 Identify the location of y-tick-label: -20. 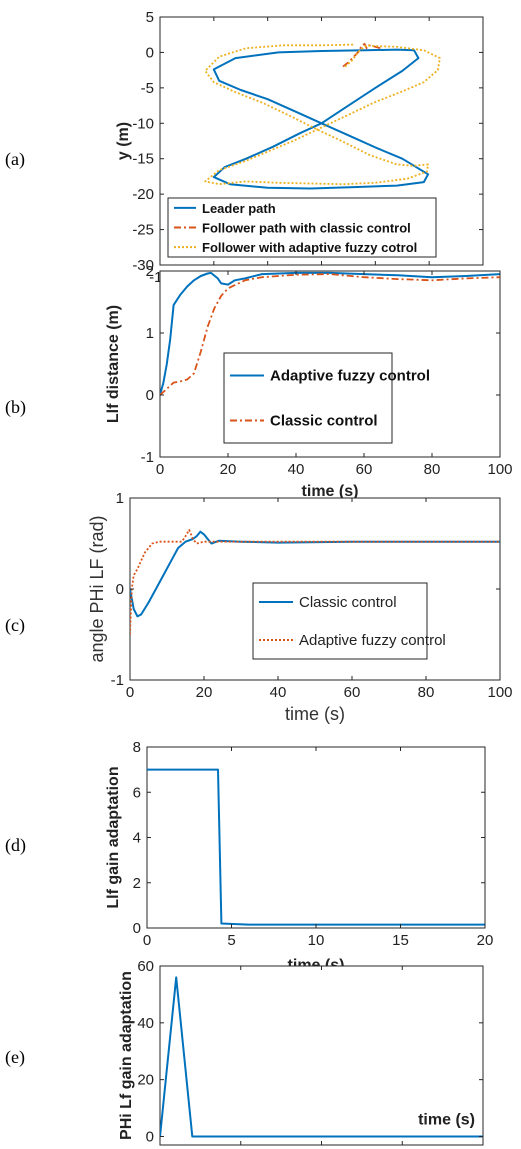
(143, 194).